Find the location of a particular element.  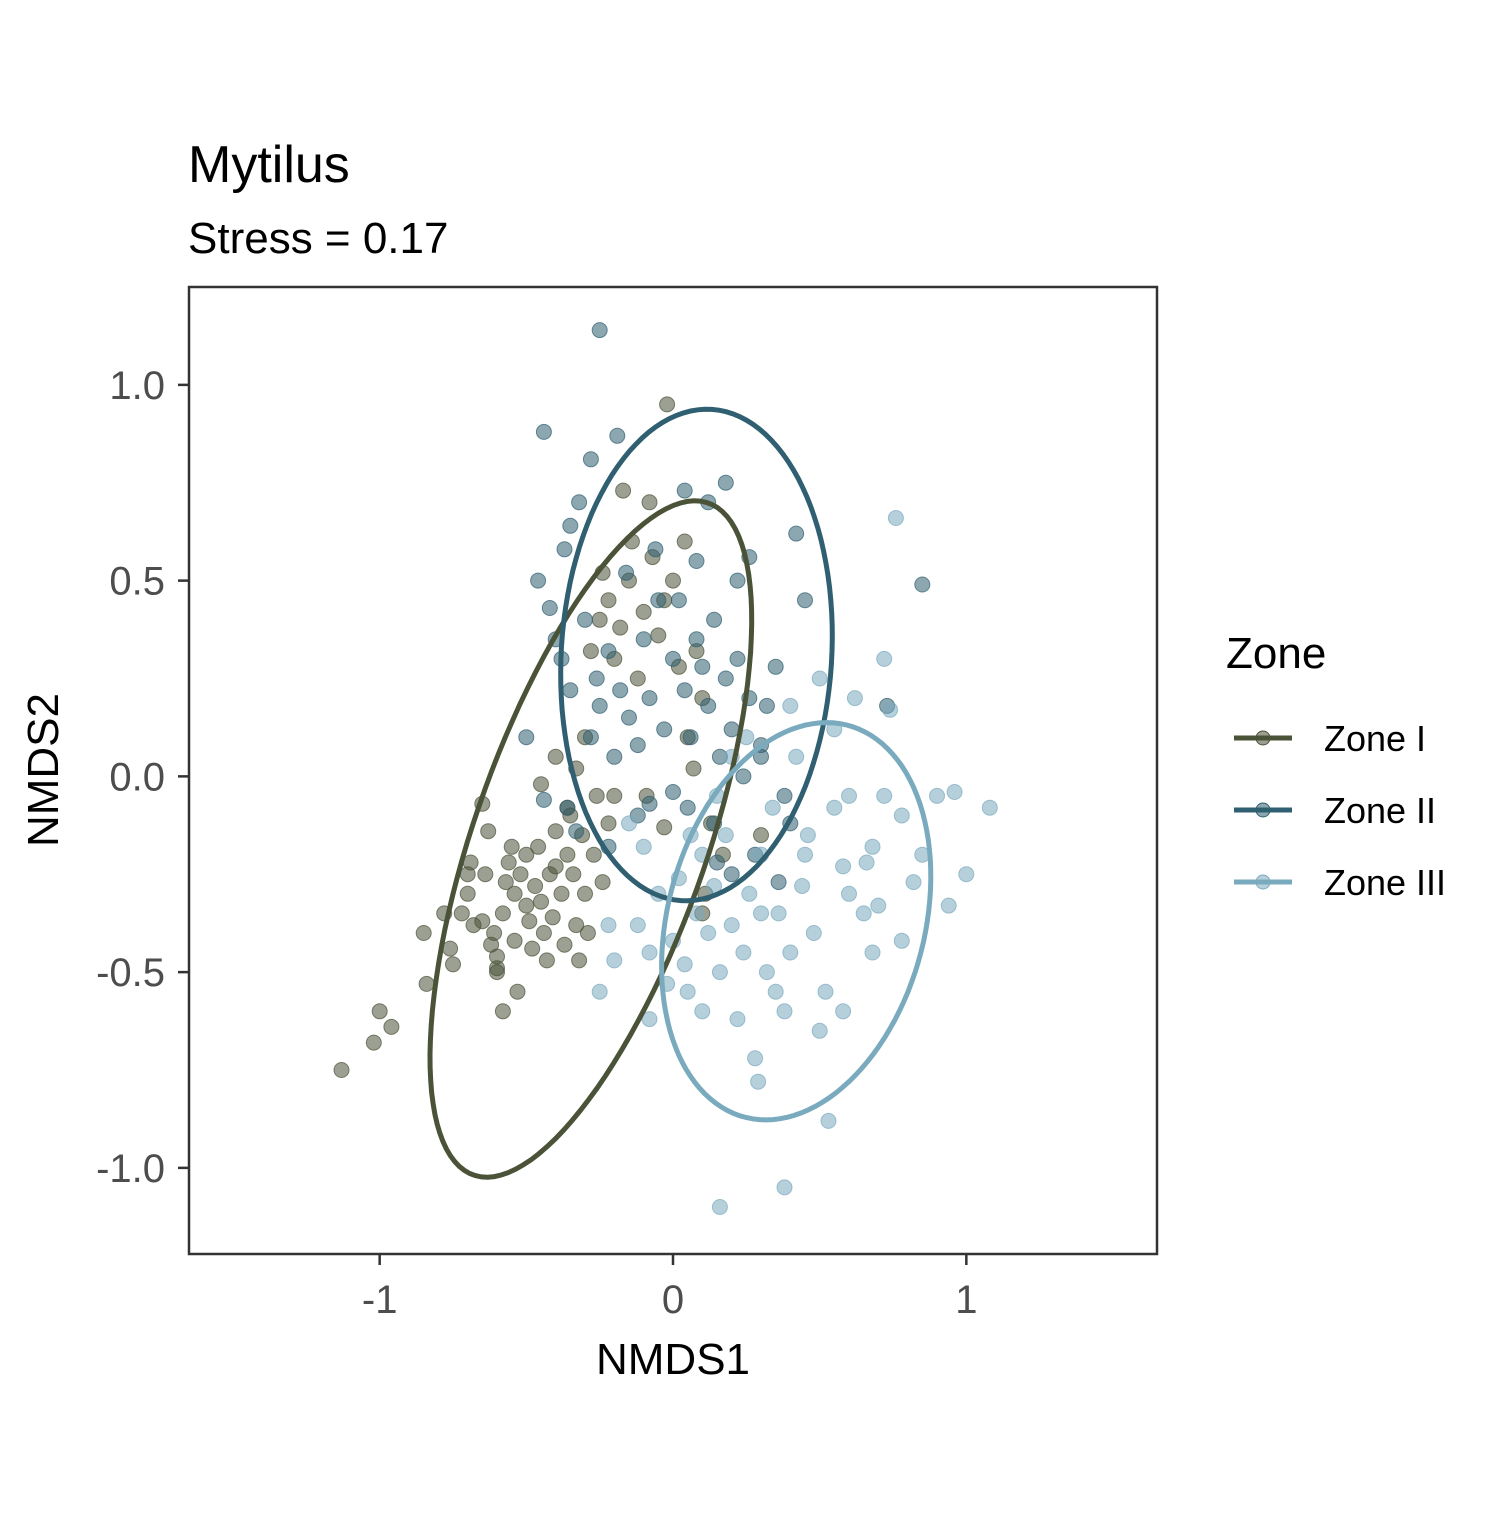

y-tick-label: 1.0 is located at coordinates (137, 386).